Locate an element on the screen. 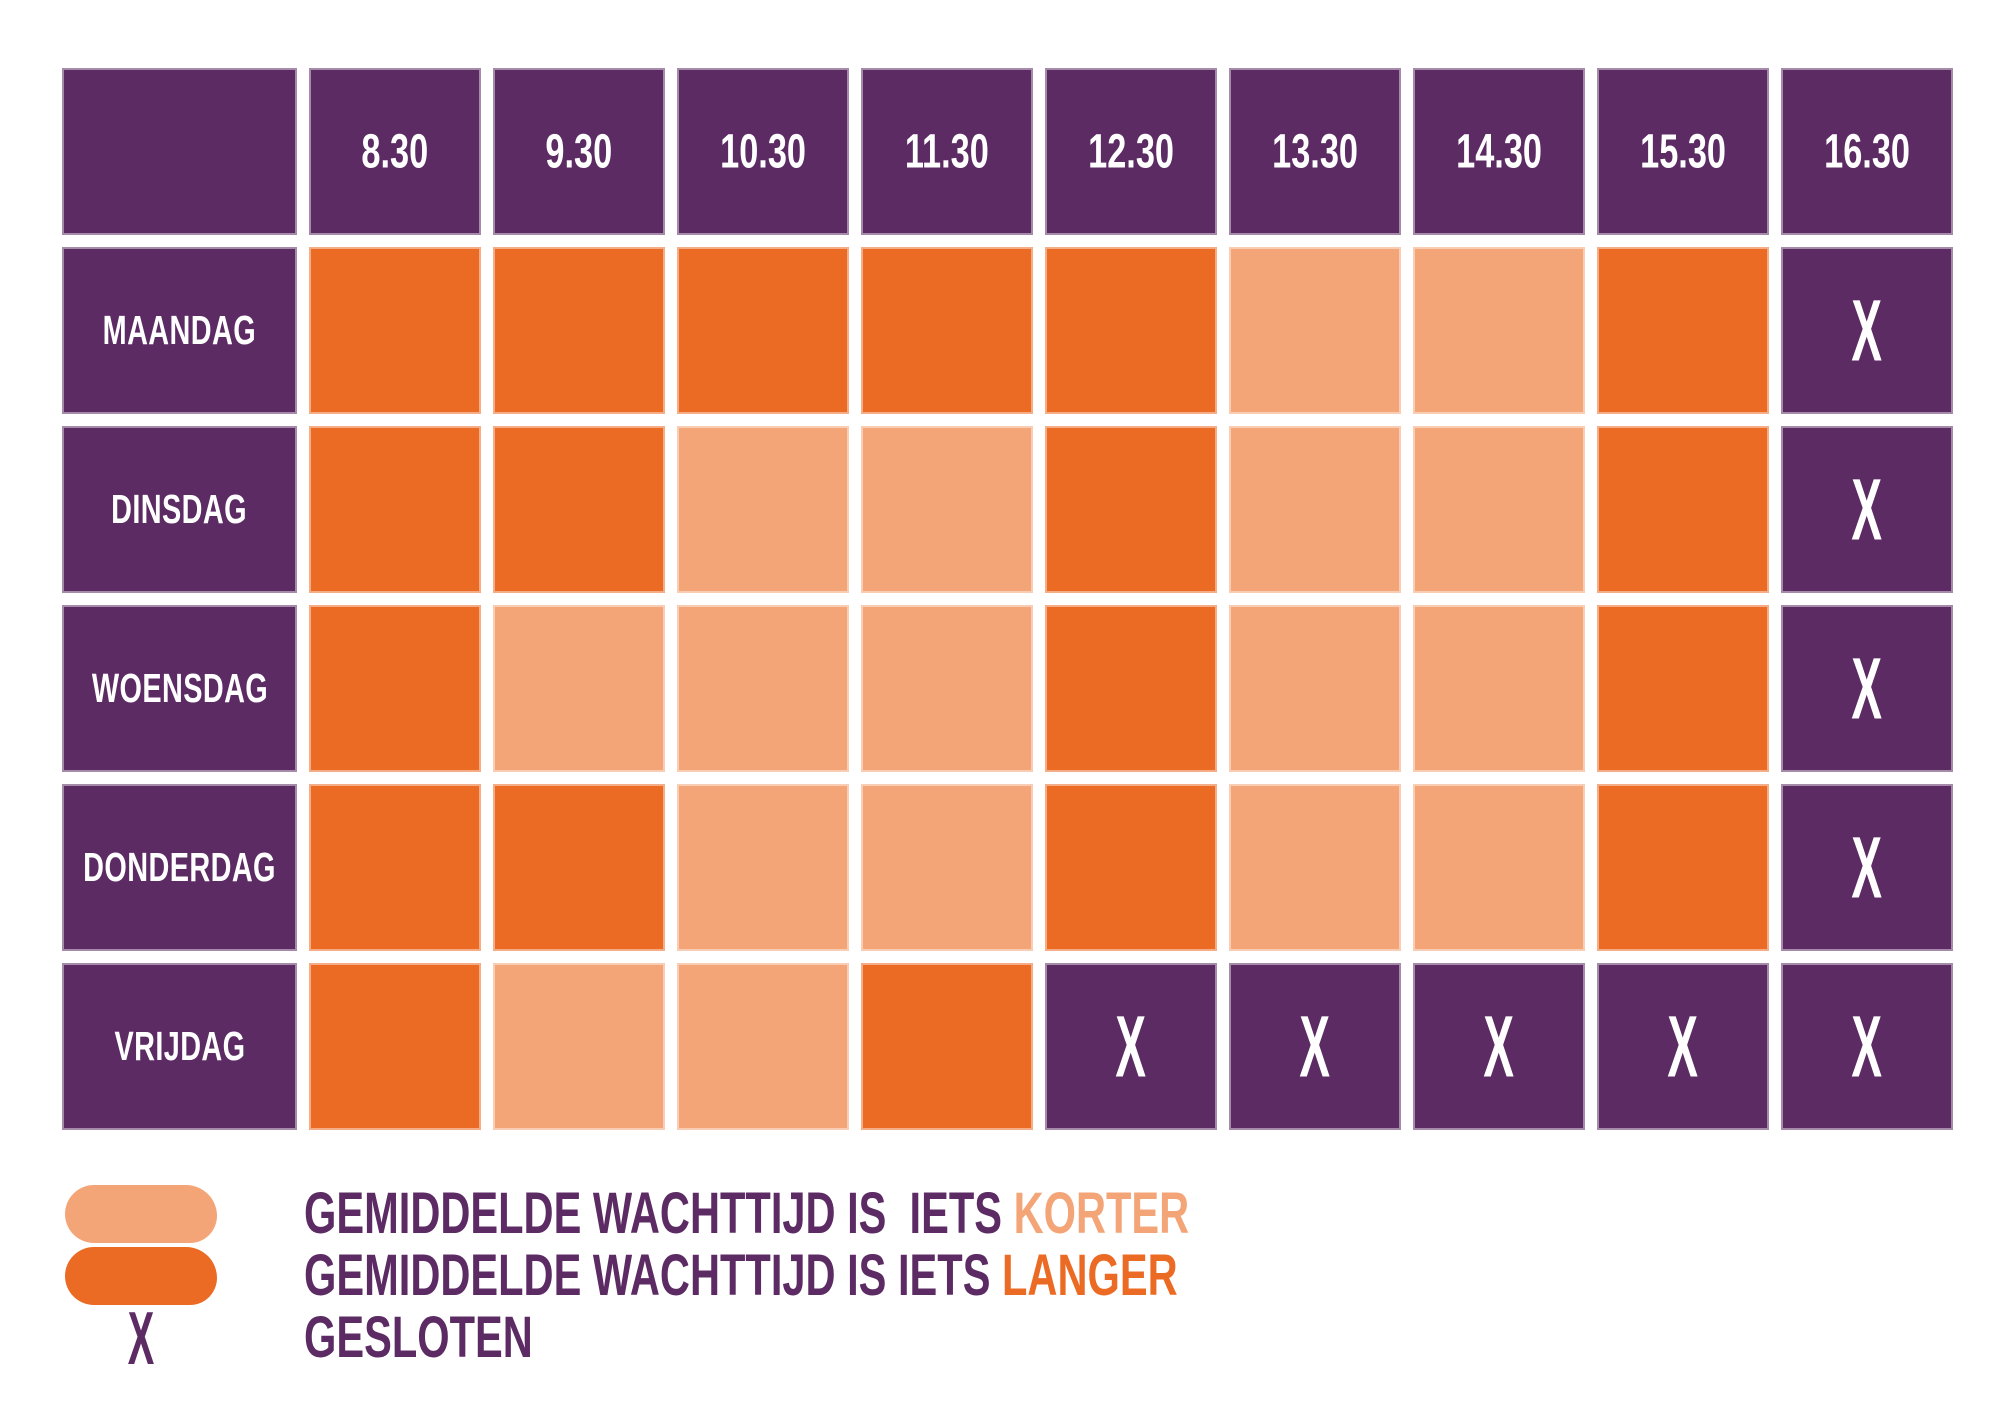  day-label: DINSDAG is located at coordinates (179, 509).